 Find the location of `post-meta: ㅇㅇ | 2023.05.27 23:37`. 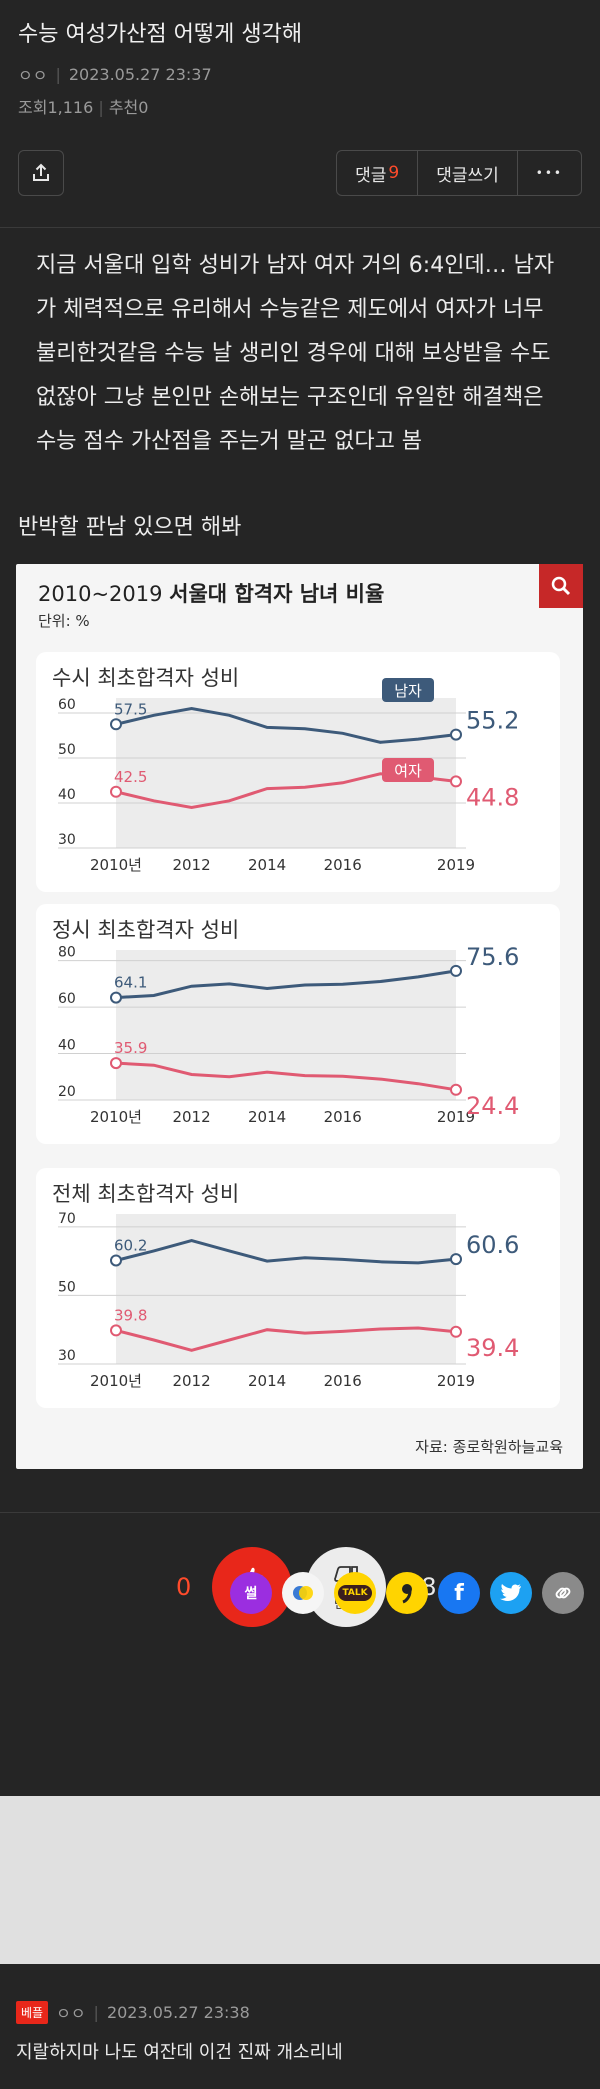

post-meta: ㅇㅇ | 2023.05.27 23:37 is located at coordinates (300, 74).